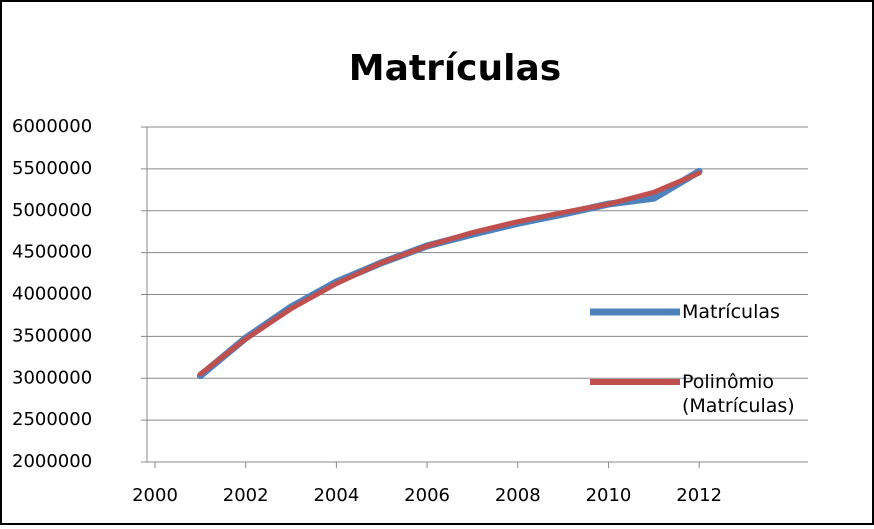 The height and width of the screenshot is (529, 874). Describe the element at coordinates (731, 312) in the screenshot. I see `legend-label: Matrículas` at that location.